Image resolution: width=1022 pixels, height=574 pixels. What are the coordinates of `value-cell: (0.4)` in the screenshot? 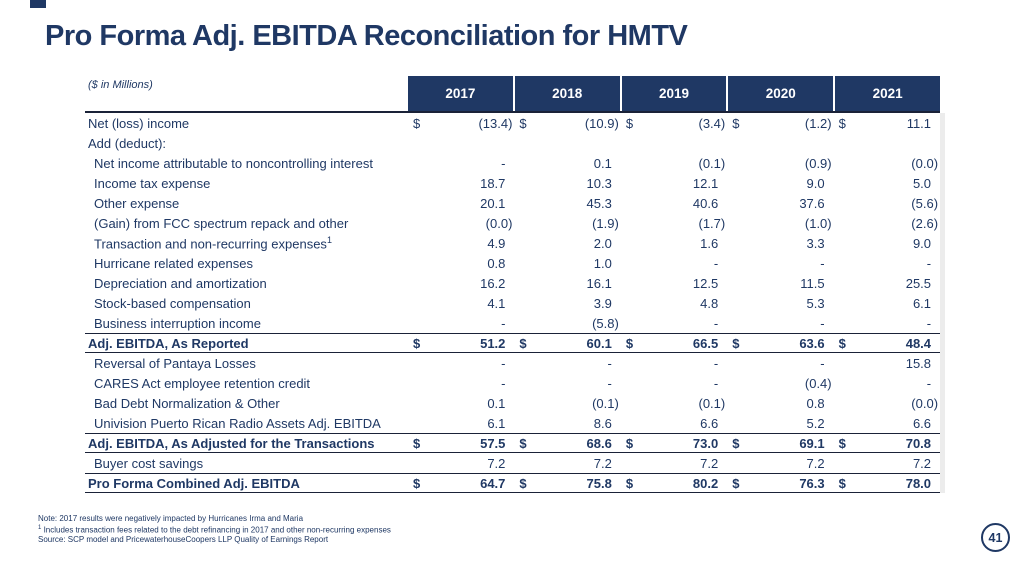 It's located at (780, 383).